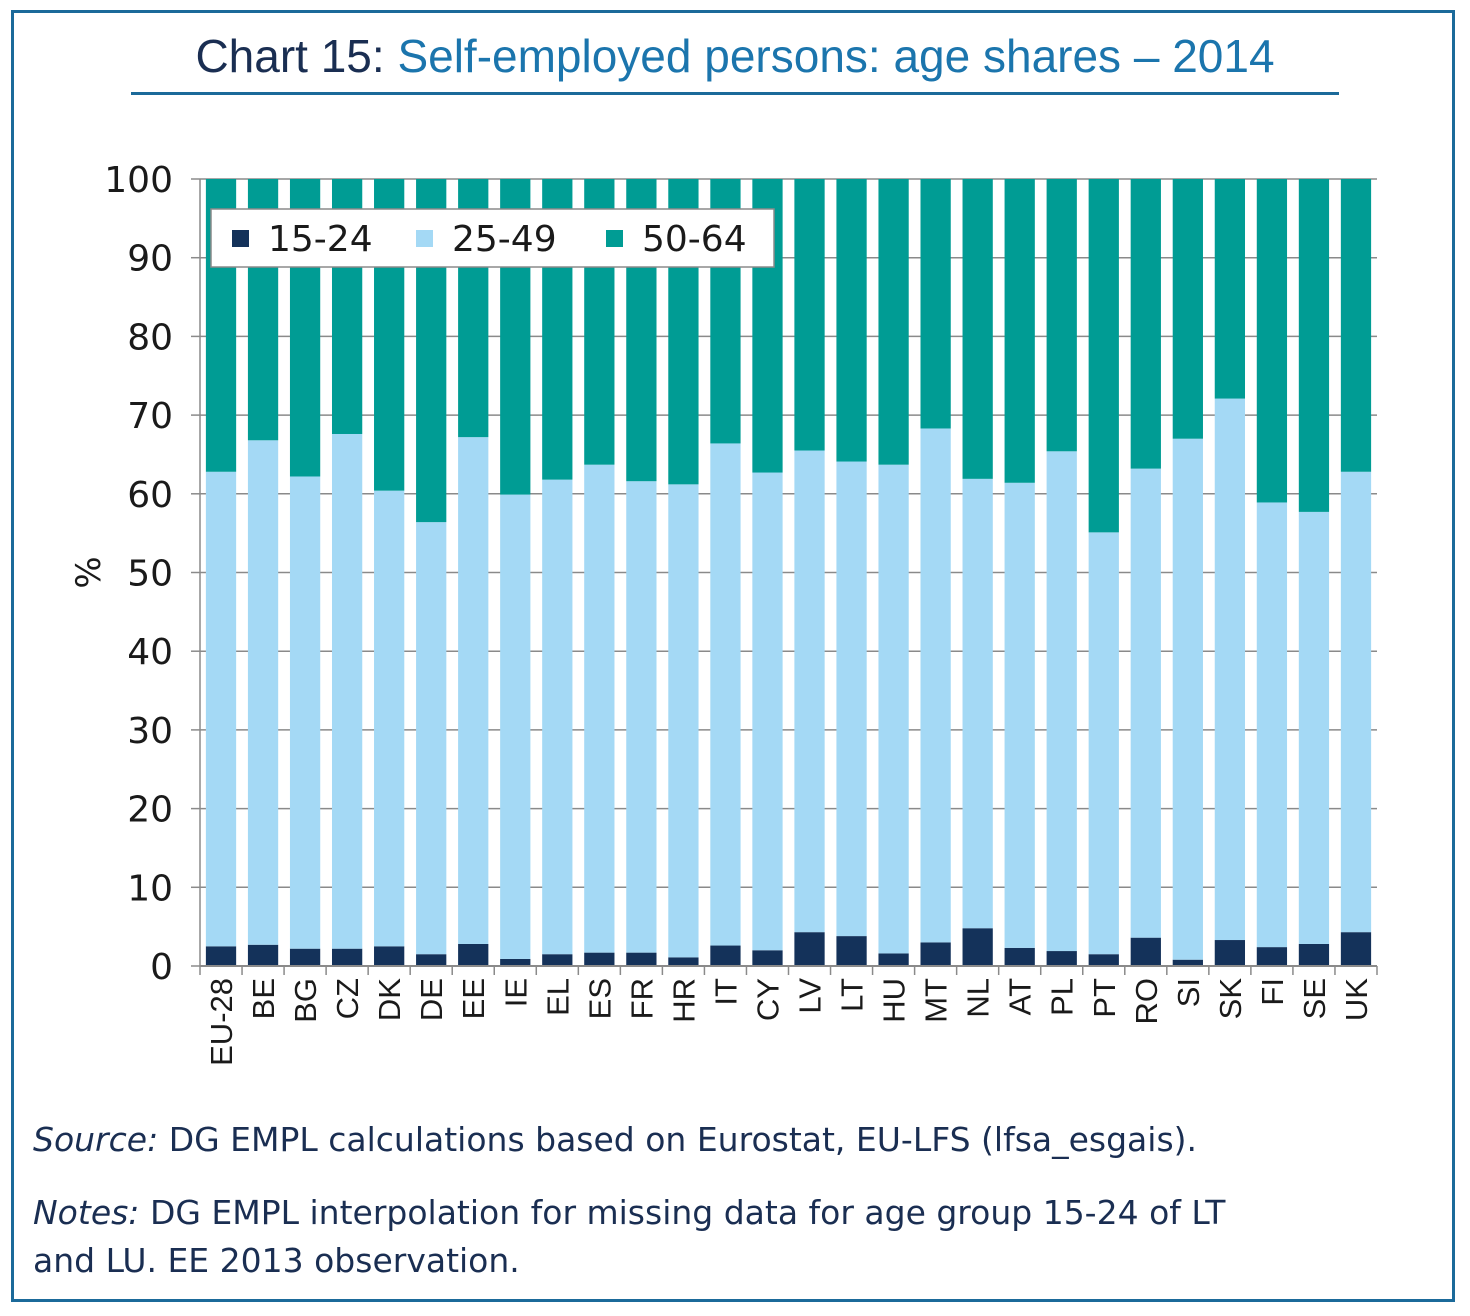 The height and width of the screenshot is (1316, 1470). What do you see at coordinates (694, 239) in the screenshot?
I see `legend-label-50-64: 50-64` at bounding box center [694, 239].